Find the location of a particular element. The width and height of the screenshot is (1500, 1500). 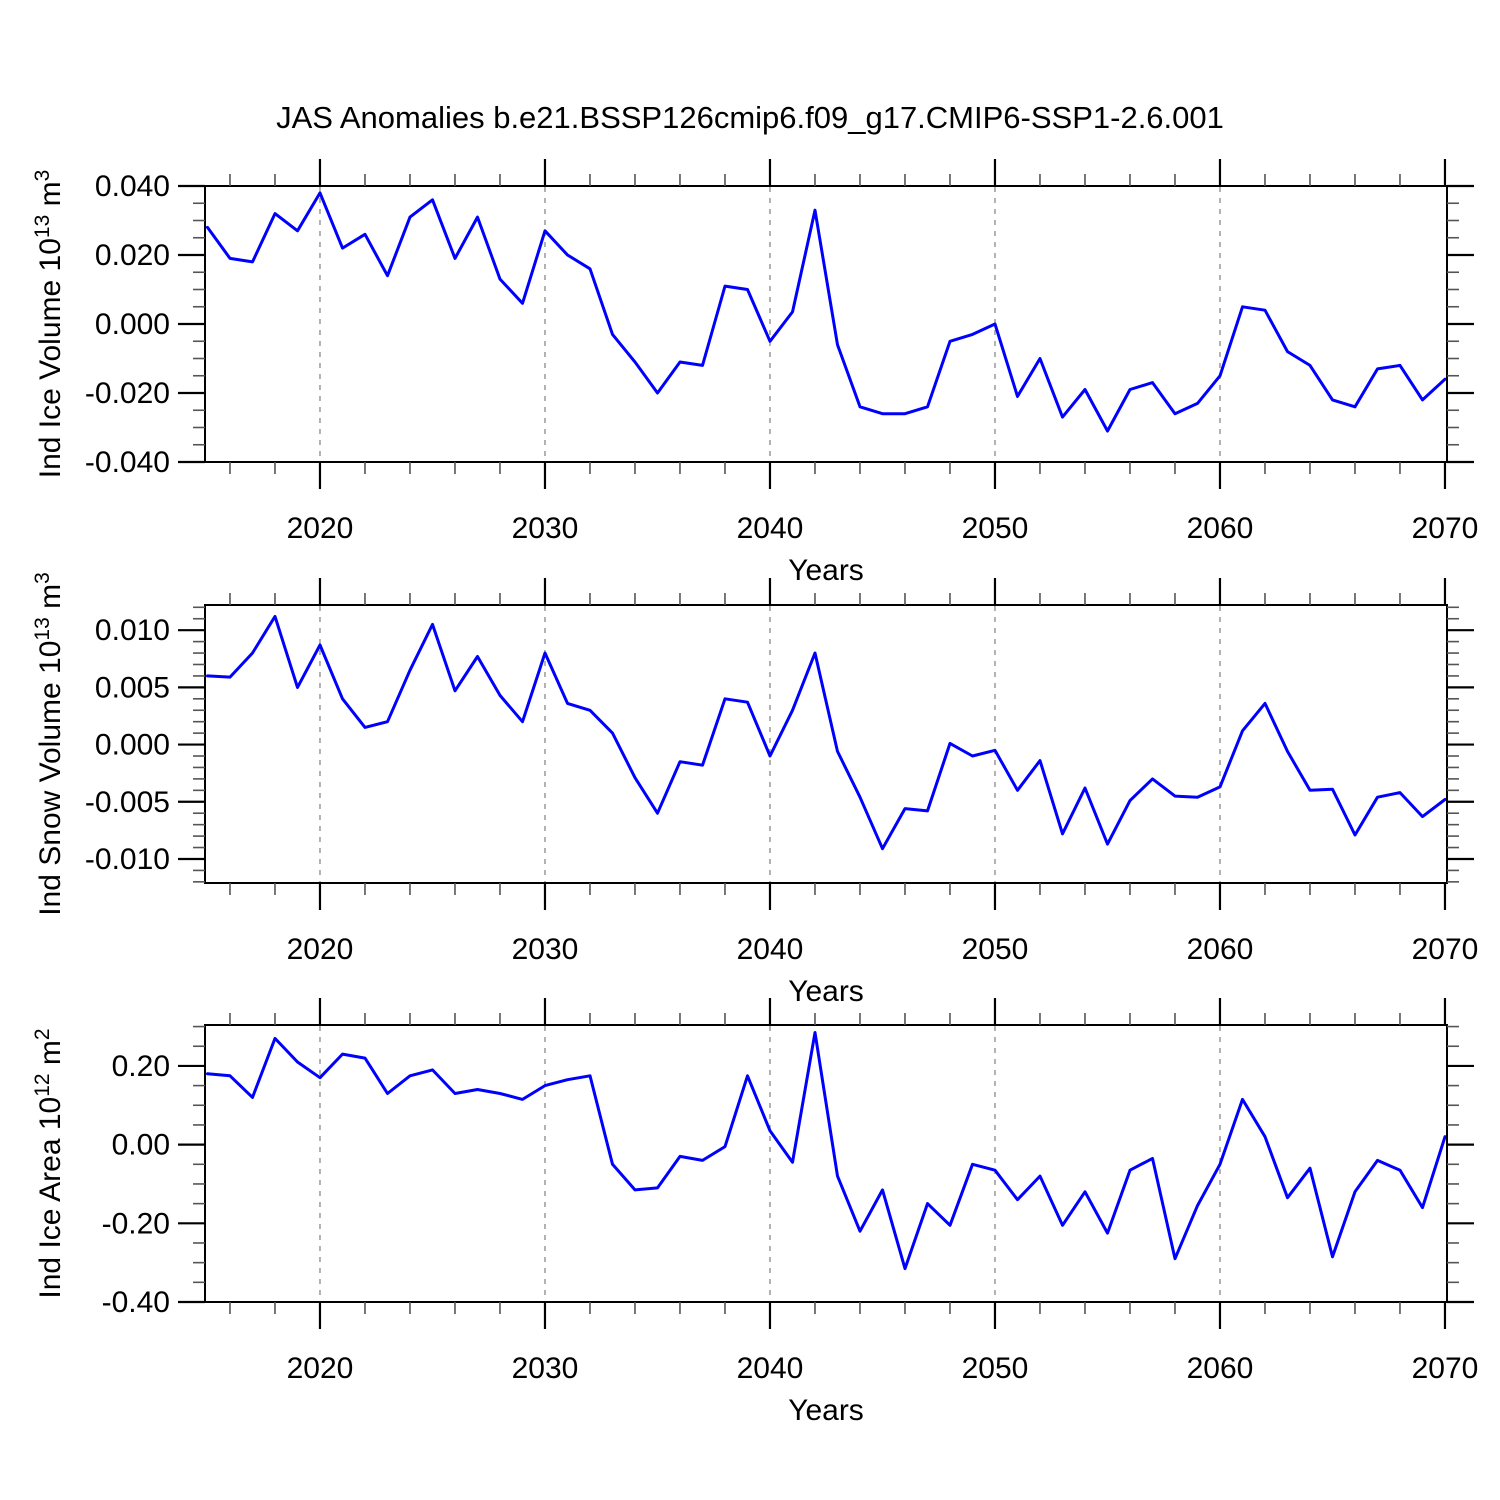

y-axis-title: Ind Ice Area 1012 m2 is located at coordinates (49, 1163).